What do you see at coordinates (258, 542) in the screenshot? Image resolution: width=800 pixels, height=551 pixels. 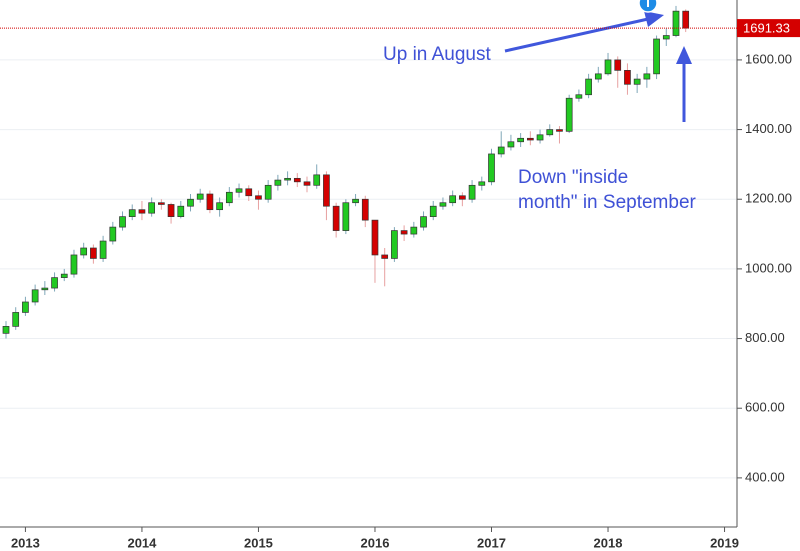 I see `x-tick-label: 2015` at bounding box center [258, 542].